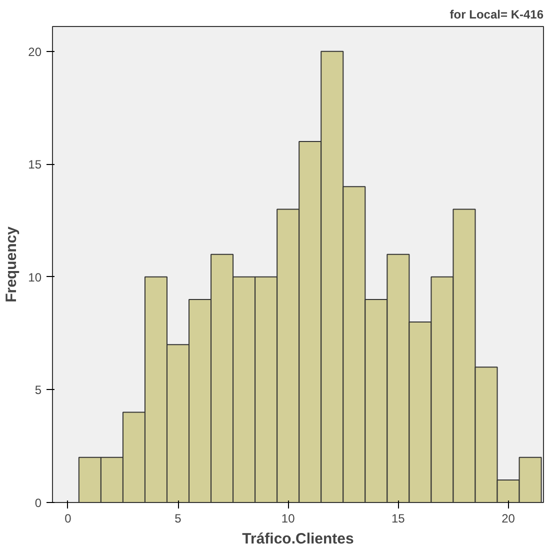 This screenshot has width=553, height=550. Describe the element at coordinates (288, 519) in the screenshot. I see `x-tick-label: 10` at that location.